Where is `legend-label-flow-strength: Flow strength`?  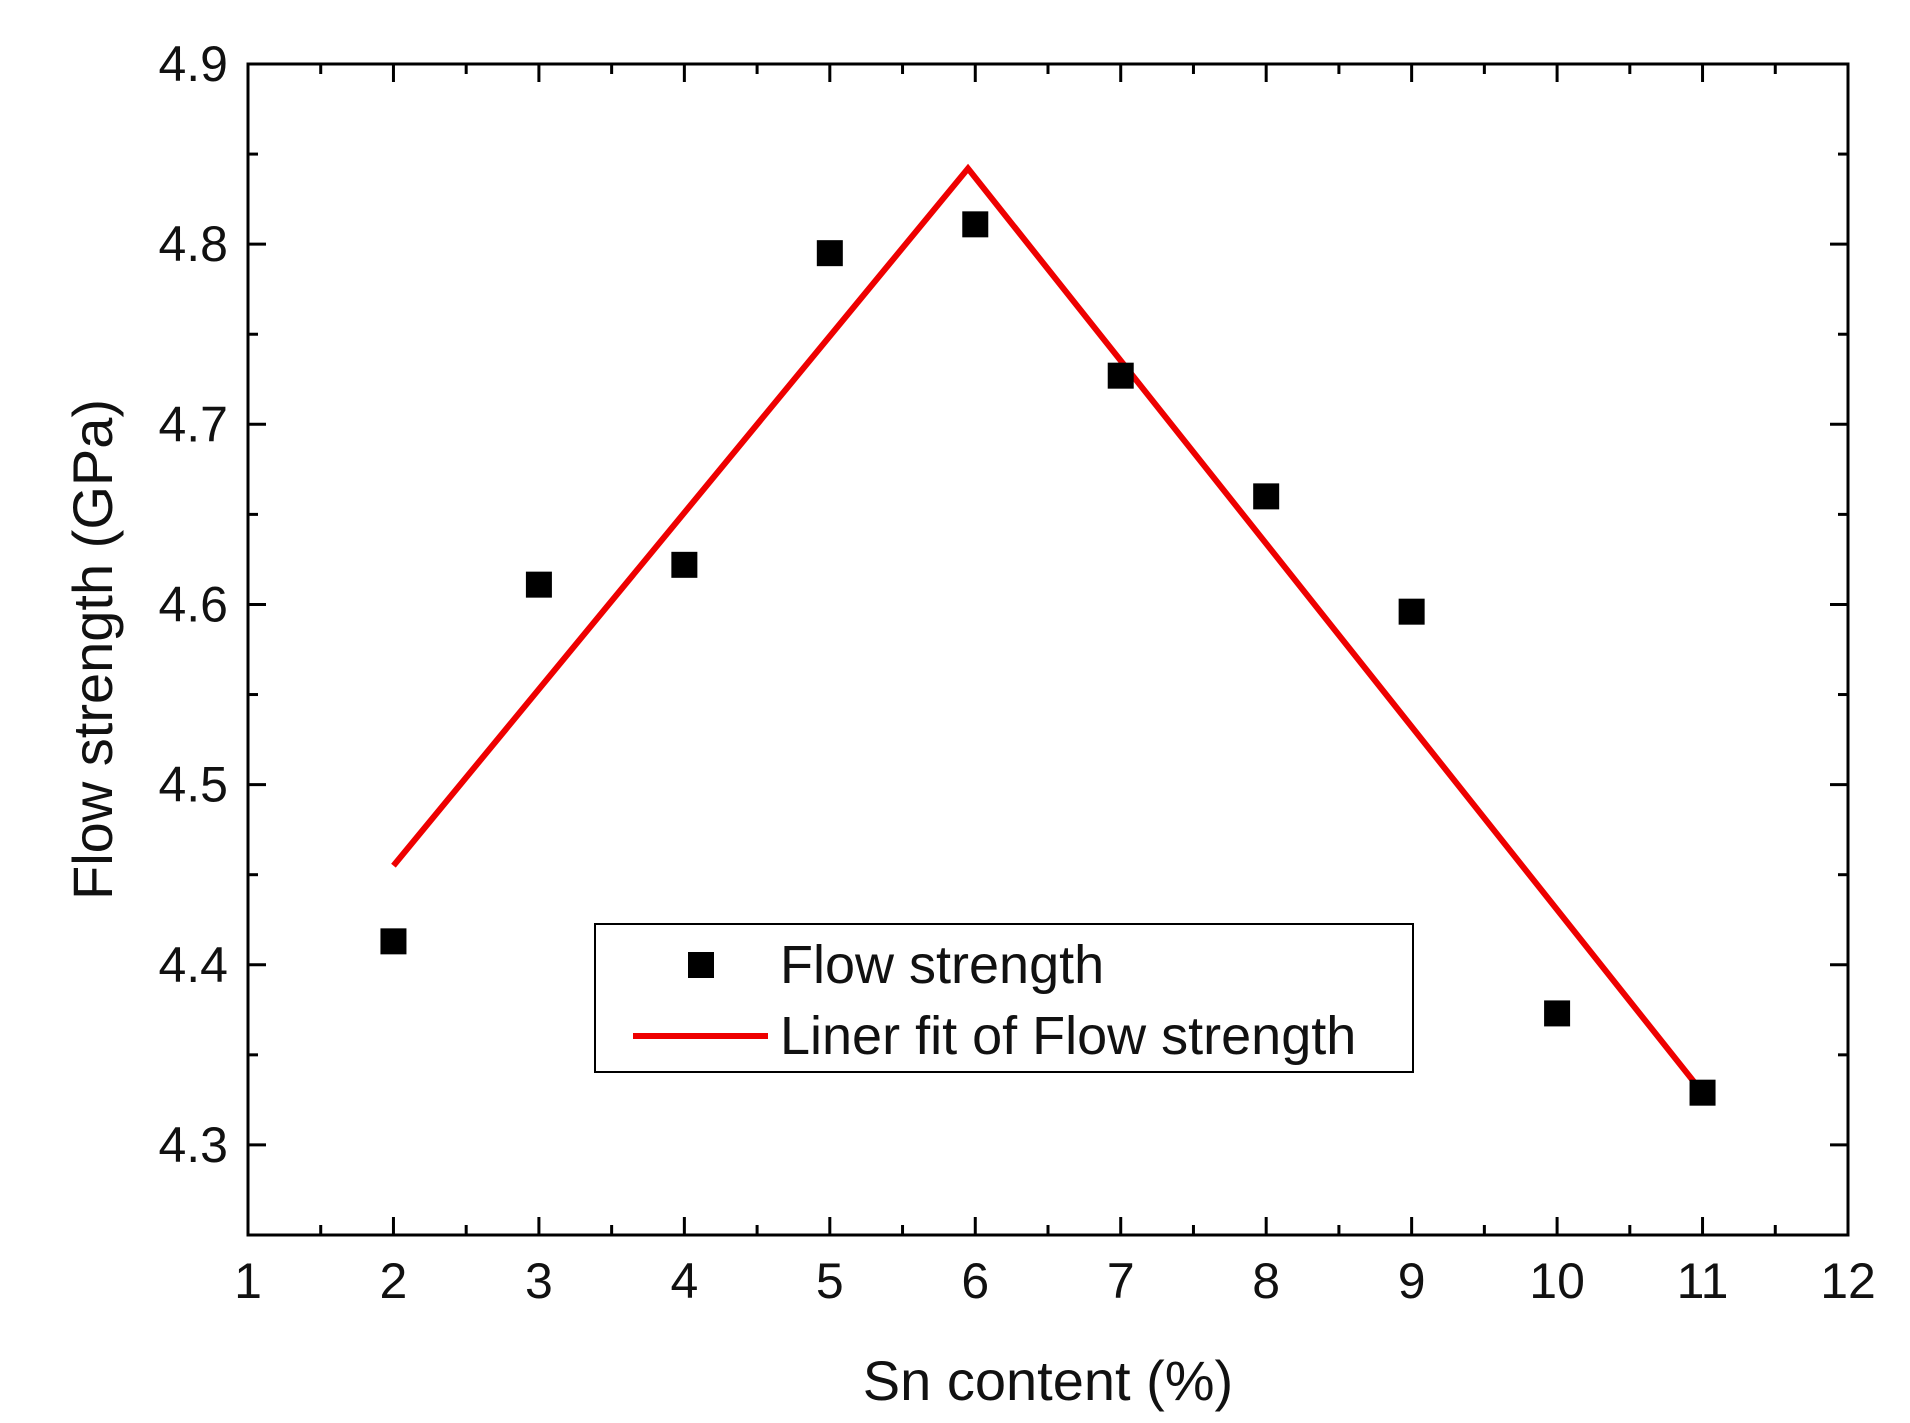
legend-label-flow-strength: Flow strength is located at coordinates (942, 965).